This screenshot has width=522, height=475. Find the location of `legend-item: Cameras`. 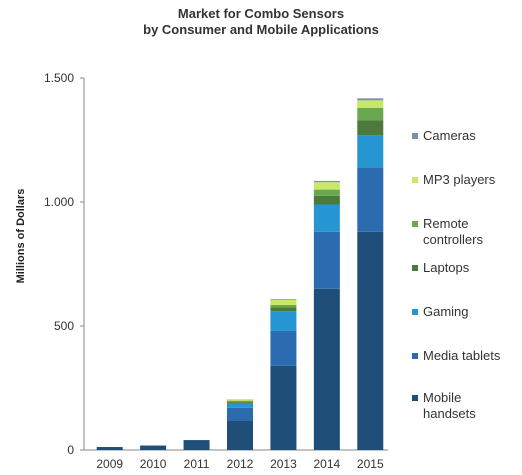

legend-item: Cameras is located at coordinates (462, 136).